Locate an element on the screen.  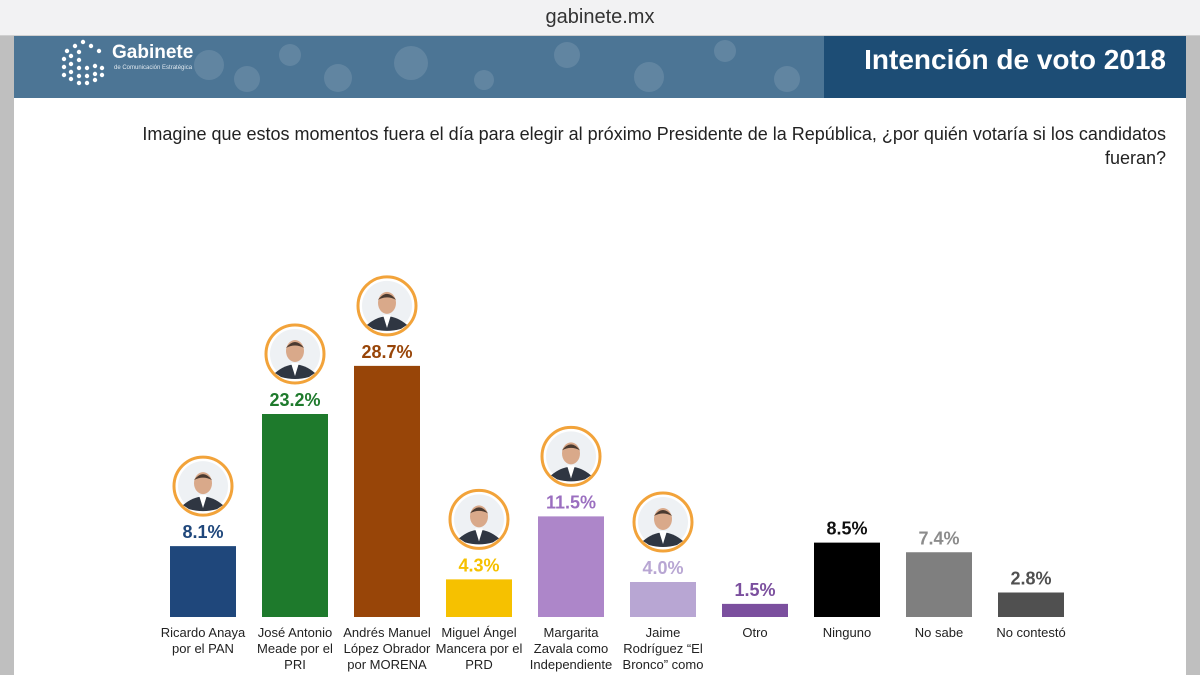
category-label-5-line-2: Bronco” como is located at coordinates (663, 664).